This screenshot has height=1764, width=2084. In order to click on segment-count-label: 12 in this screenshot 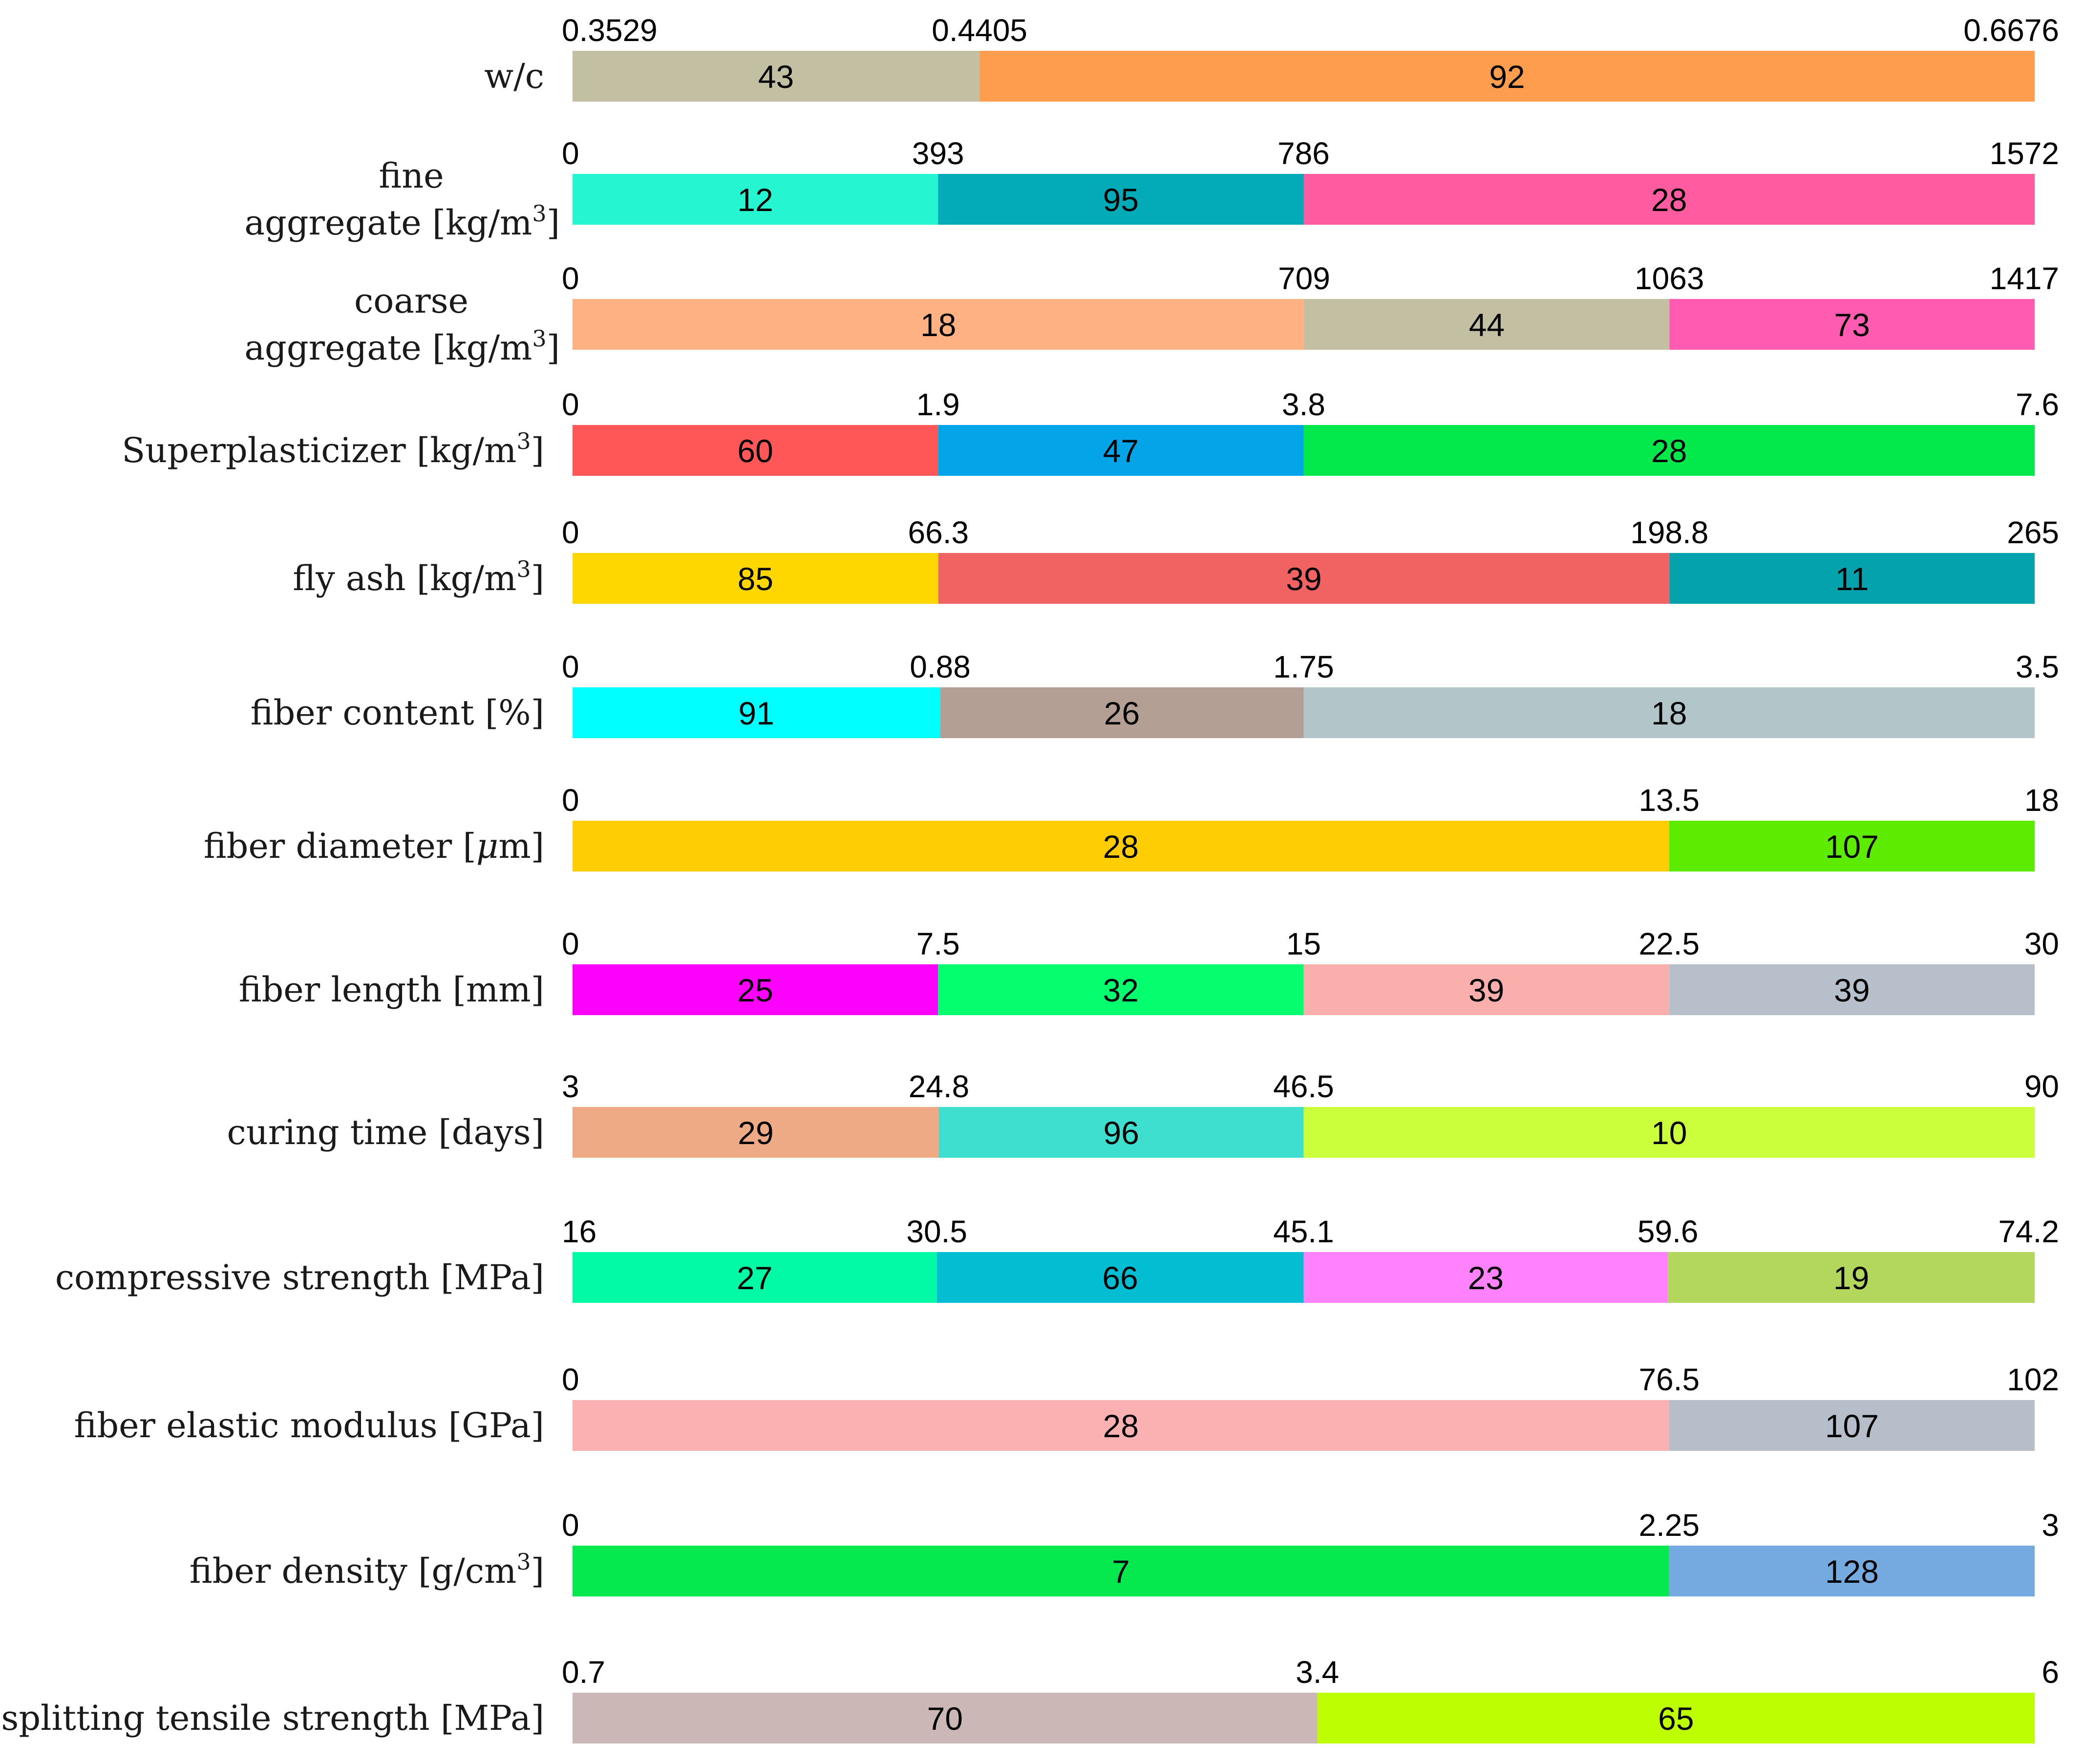, I will do `click(755, 200)`.